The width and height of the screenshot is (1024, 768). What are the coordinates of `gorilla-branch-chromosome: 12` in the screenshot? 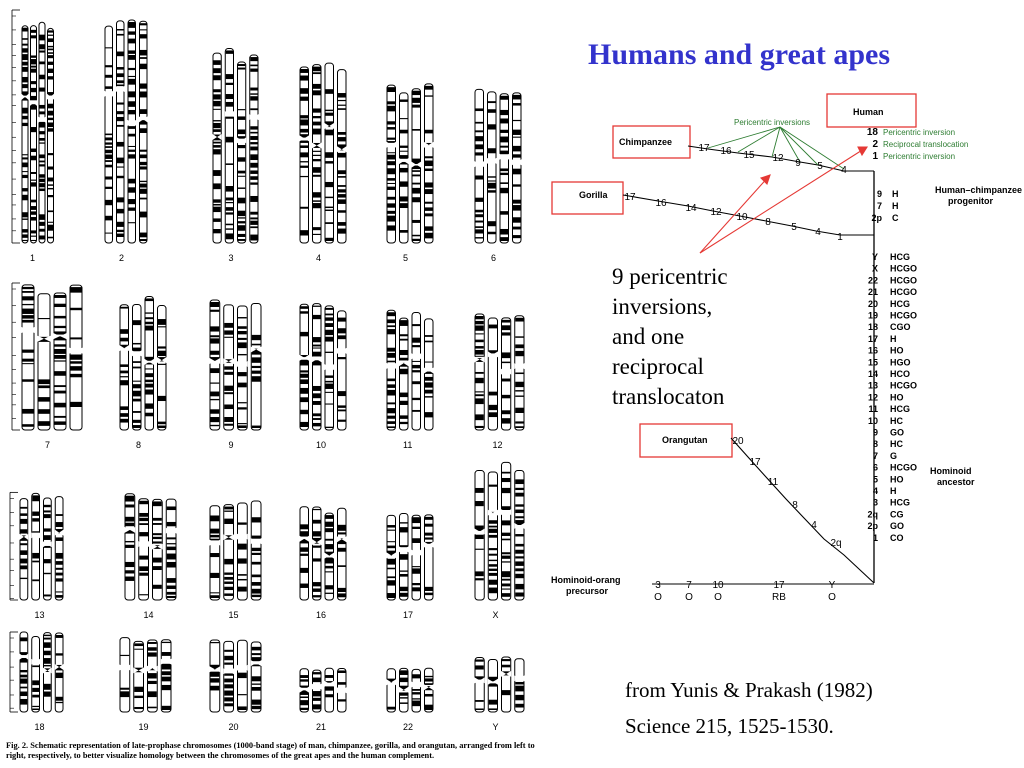 It's located at (716, 212).